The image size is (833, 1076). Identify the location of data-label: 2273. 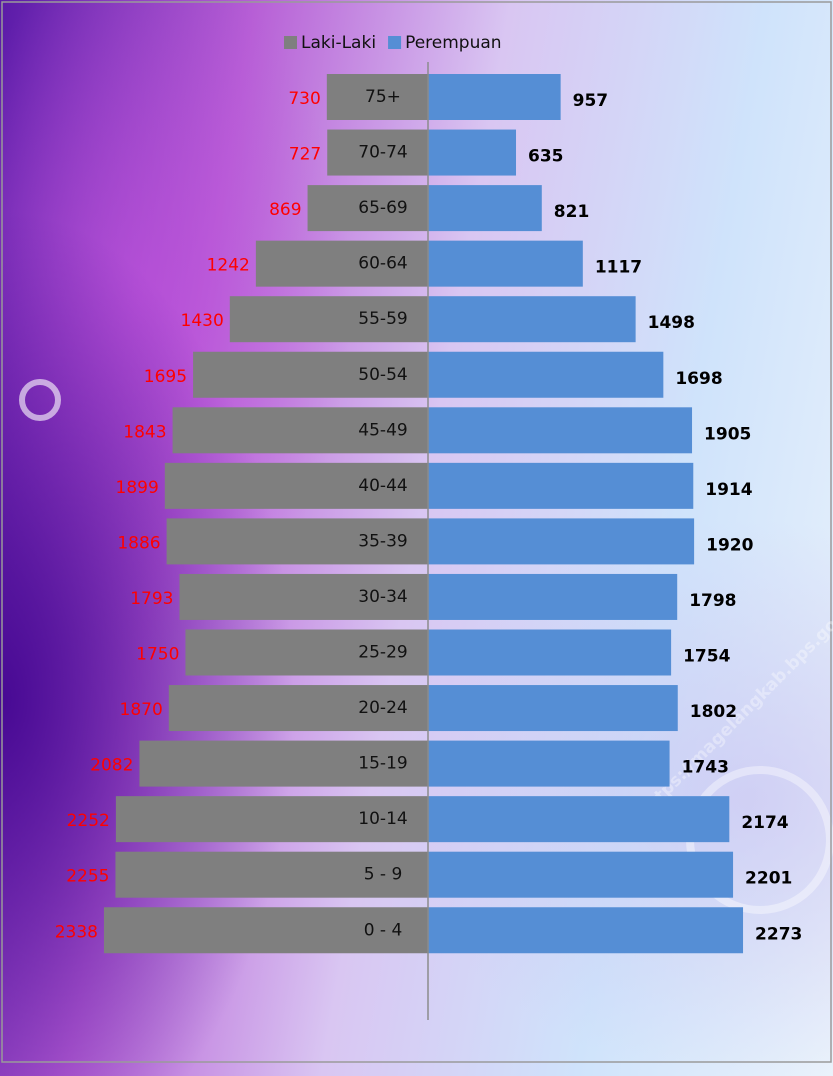
(778, 934).